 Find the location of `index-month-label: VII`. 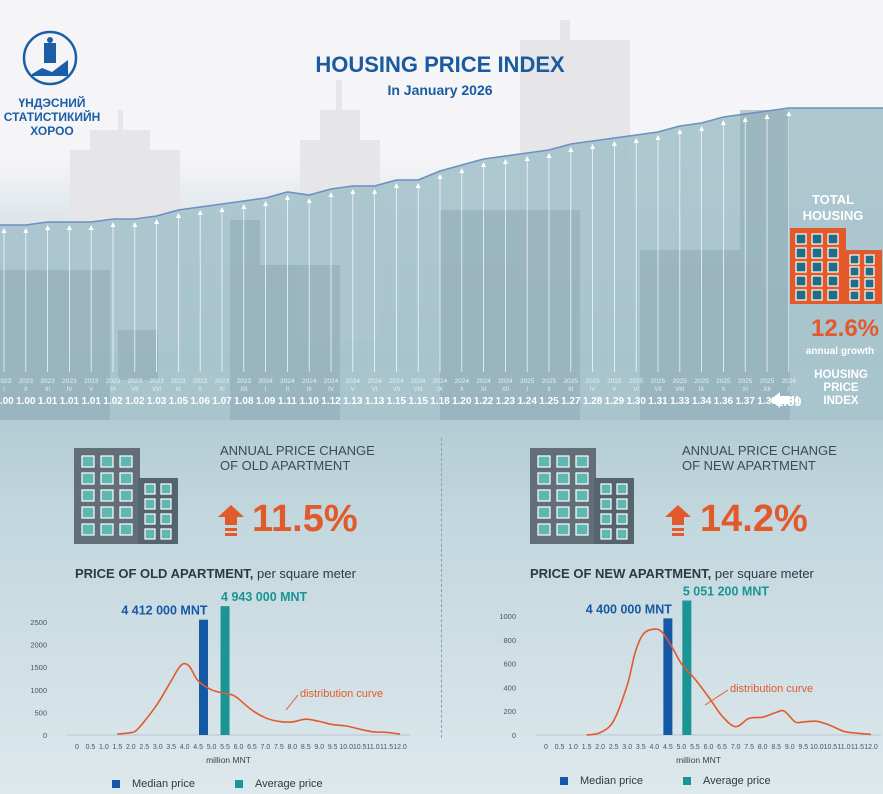

index-month-label: VII is located at coordinates (658, 390).